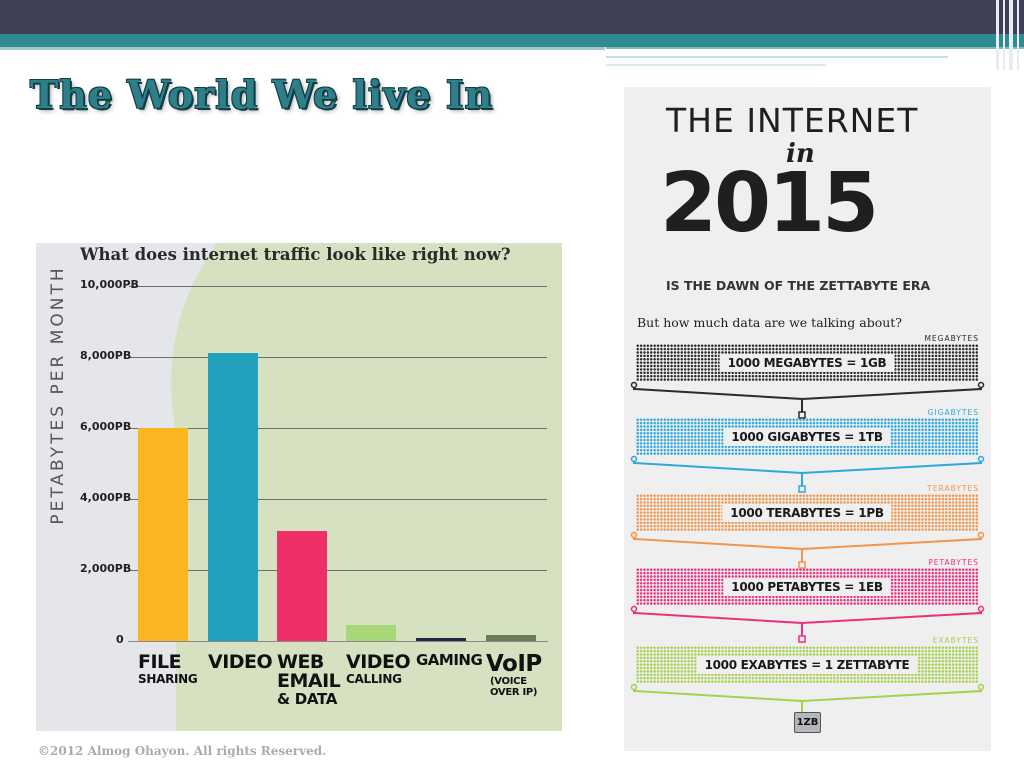  I want to click on infographic-year: 2015, so click(769, 203).